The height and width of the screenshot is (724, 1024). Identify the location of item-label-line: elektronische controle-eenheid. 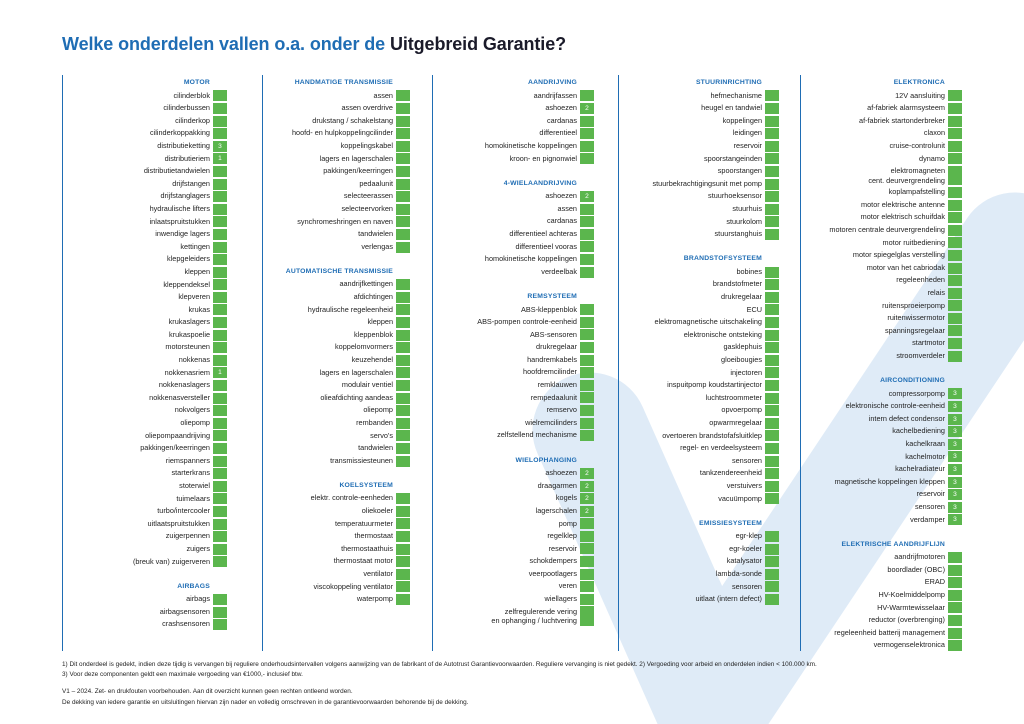
(895, 406).